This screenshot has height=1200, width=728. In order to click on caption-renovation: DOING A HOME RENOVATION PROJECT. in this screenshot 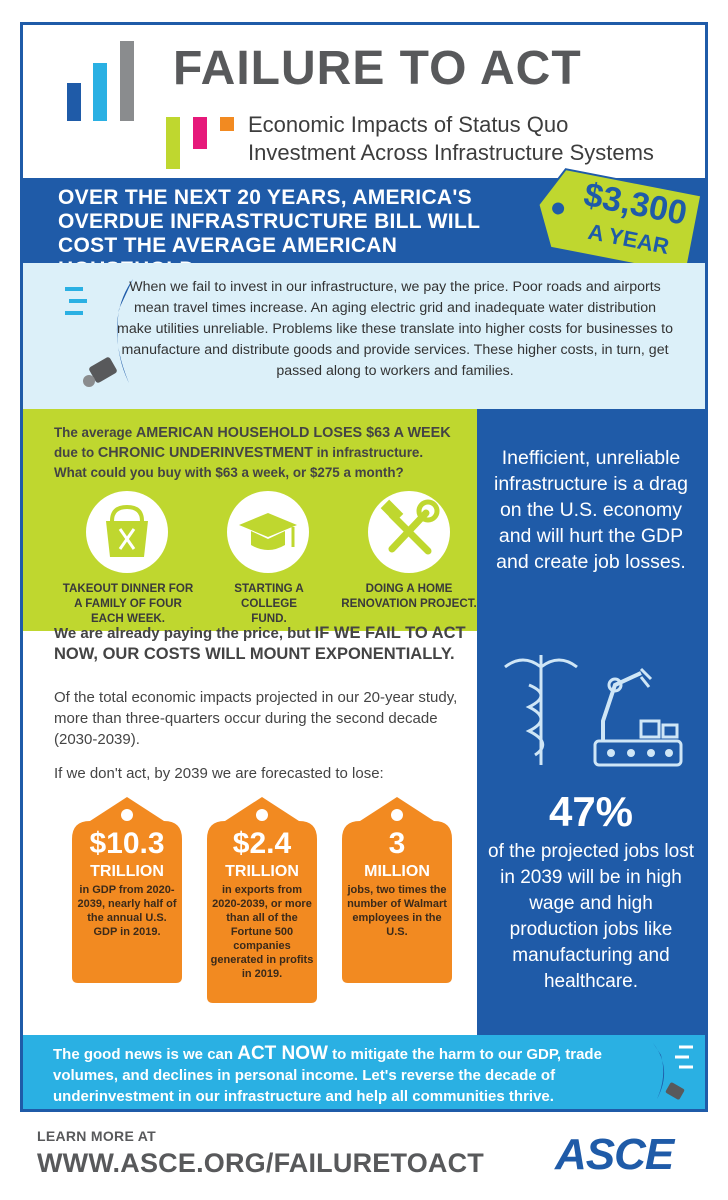, I will do `click(409, 596)`.